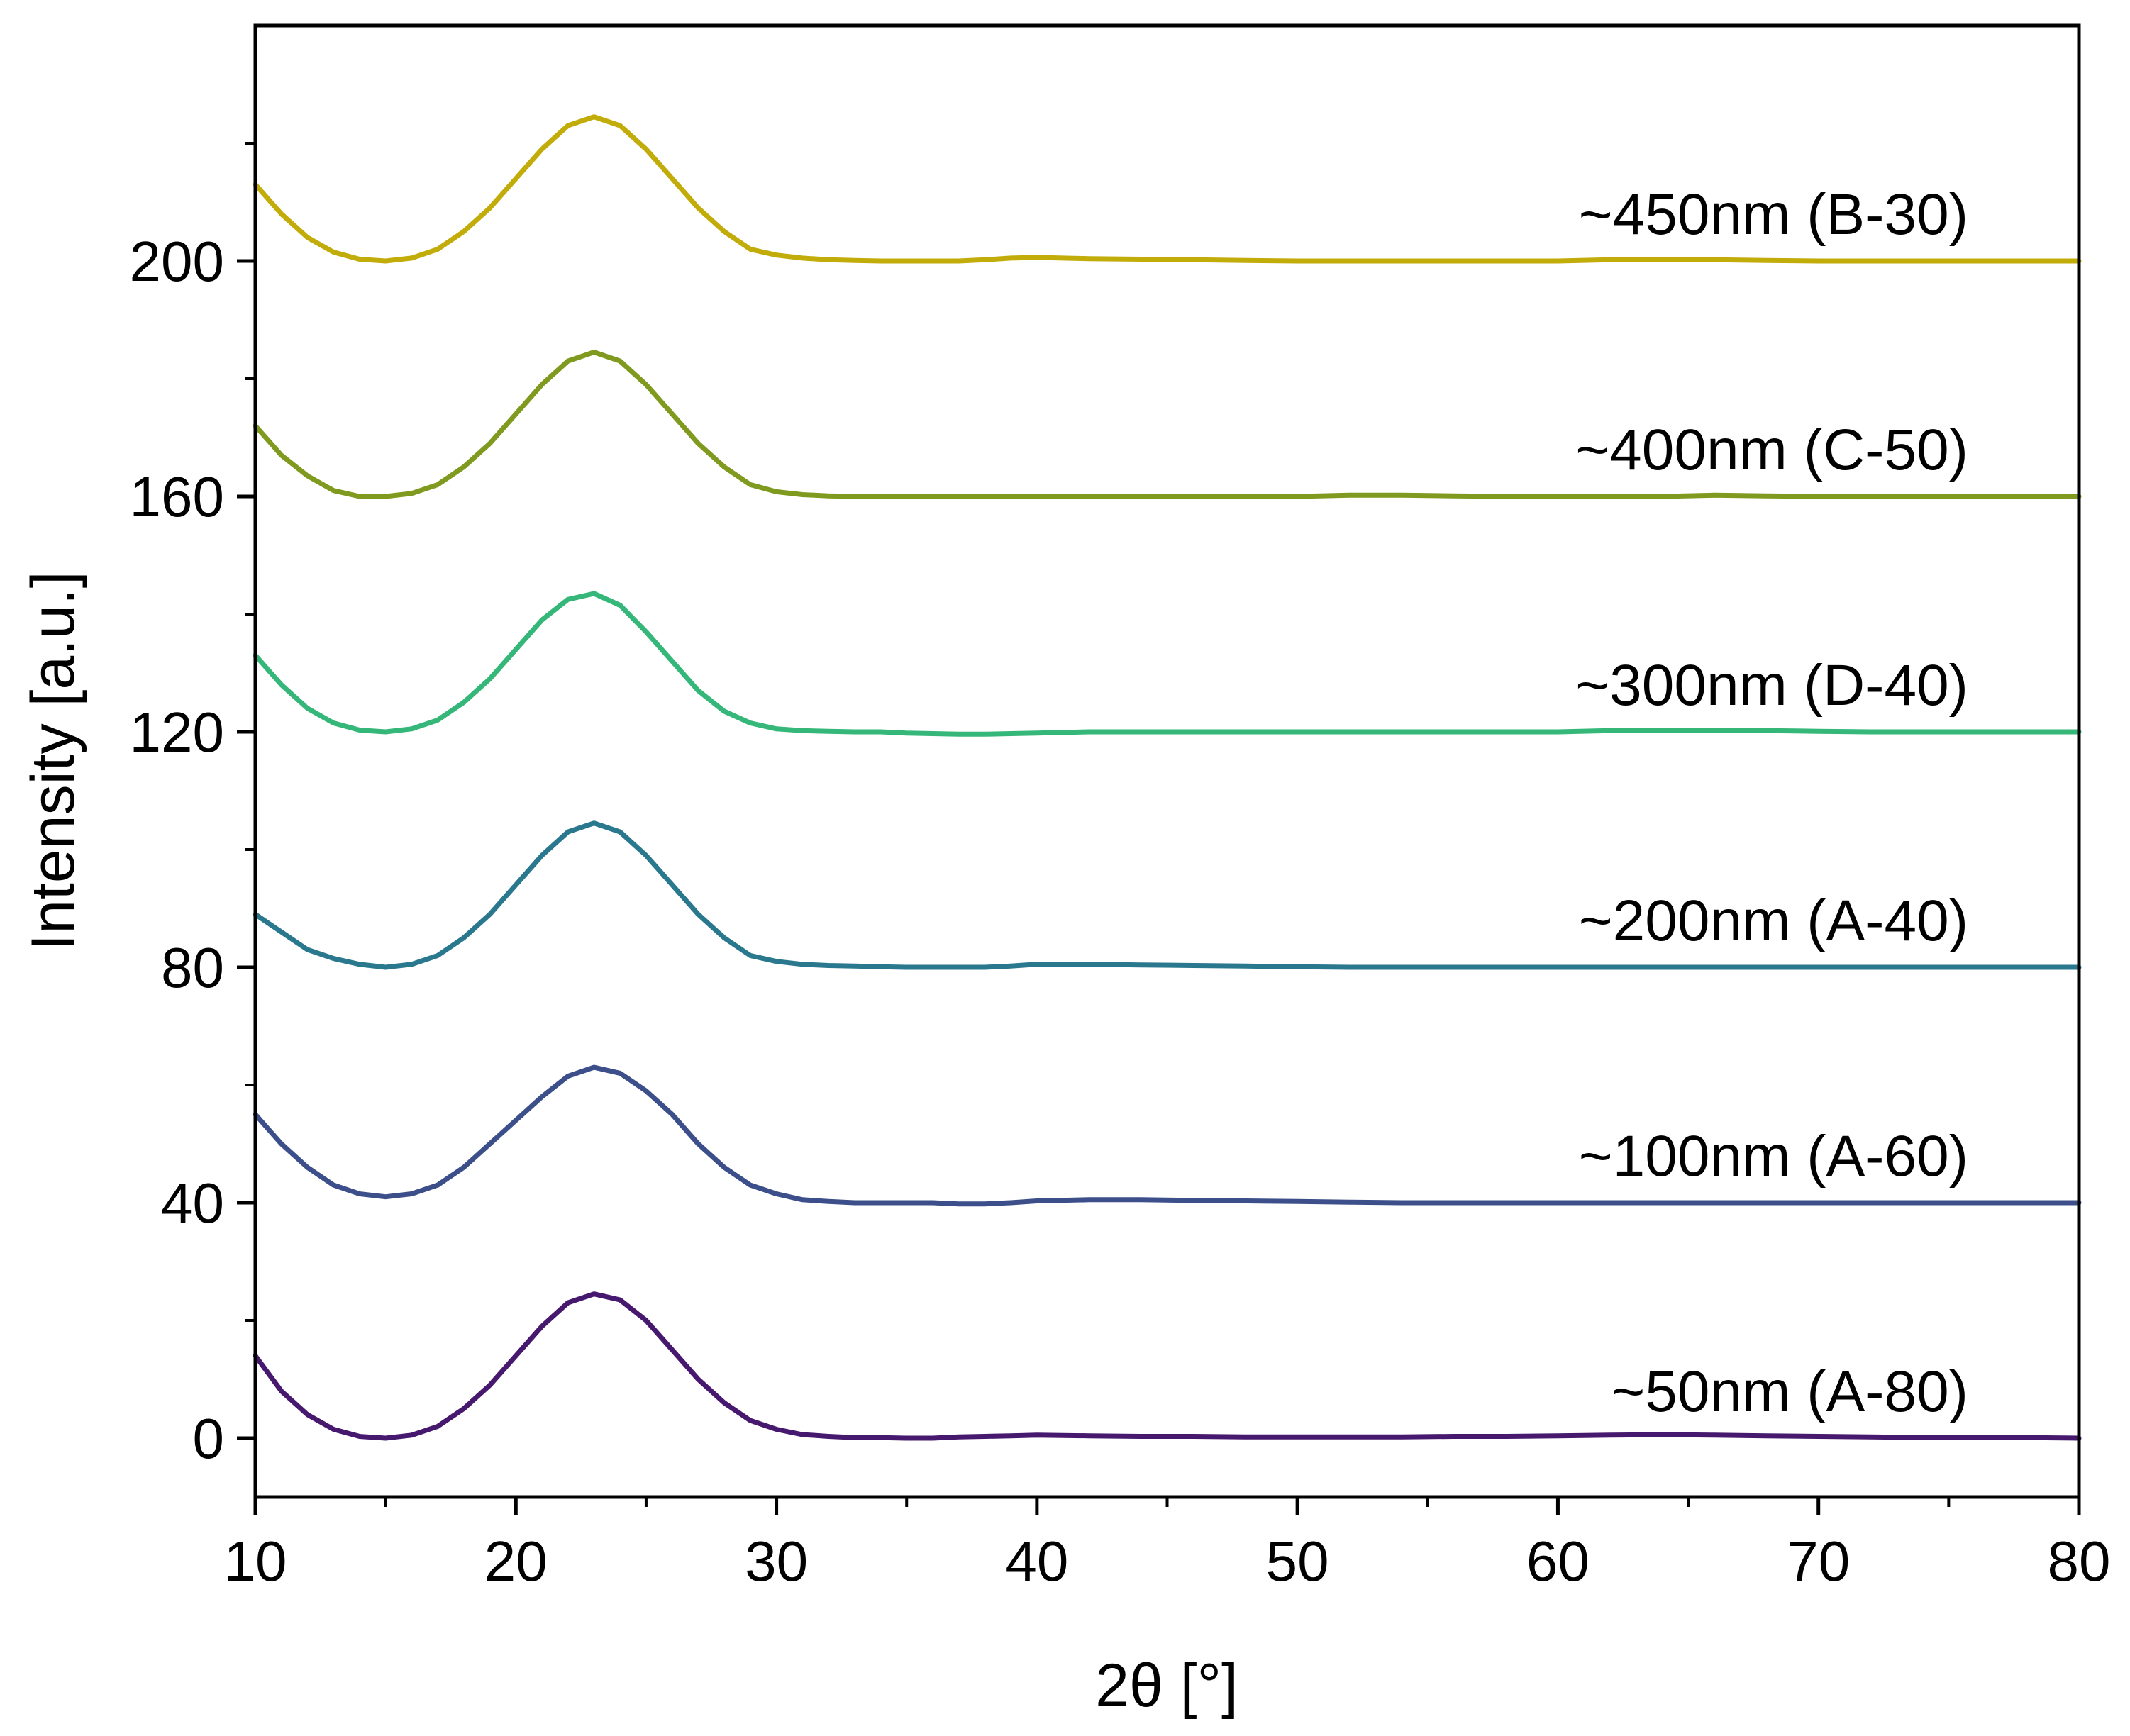 This screenshot has width=2130, height=1736. What do you see at coordinates (1789, 1391) in the screenshot?
I see `series-label-0: ~50nm (A-80)` at bounding box center [1789, 1391].